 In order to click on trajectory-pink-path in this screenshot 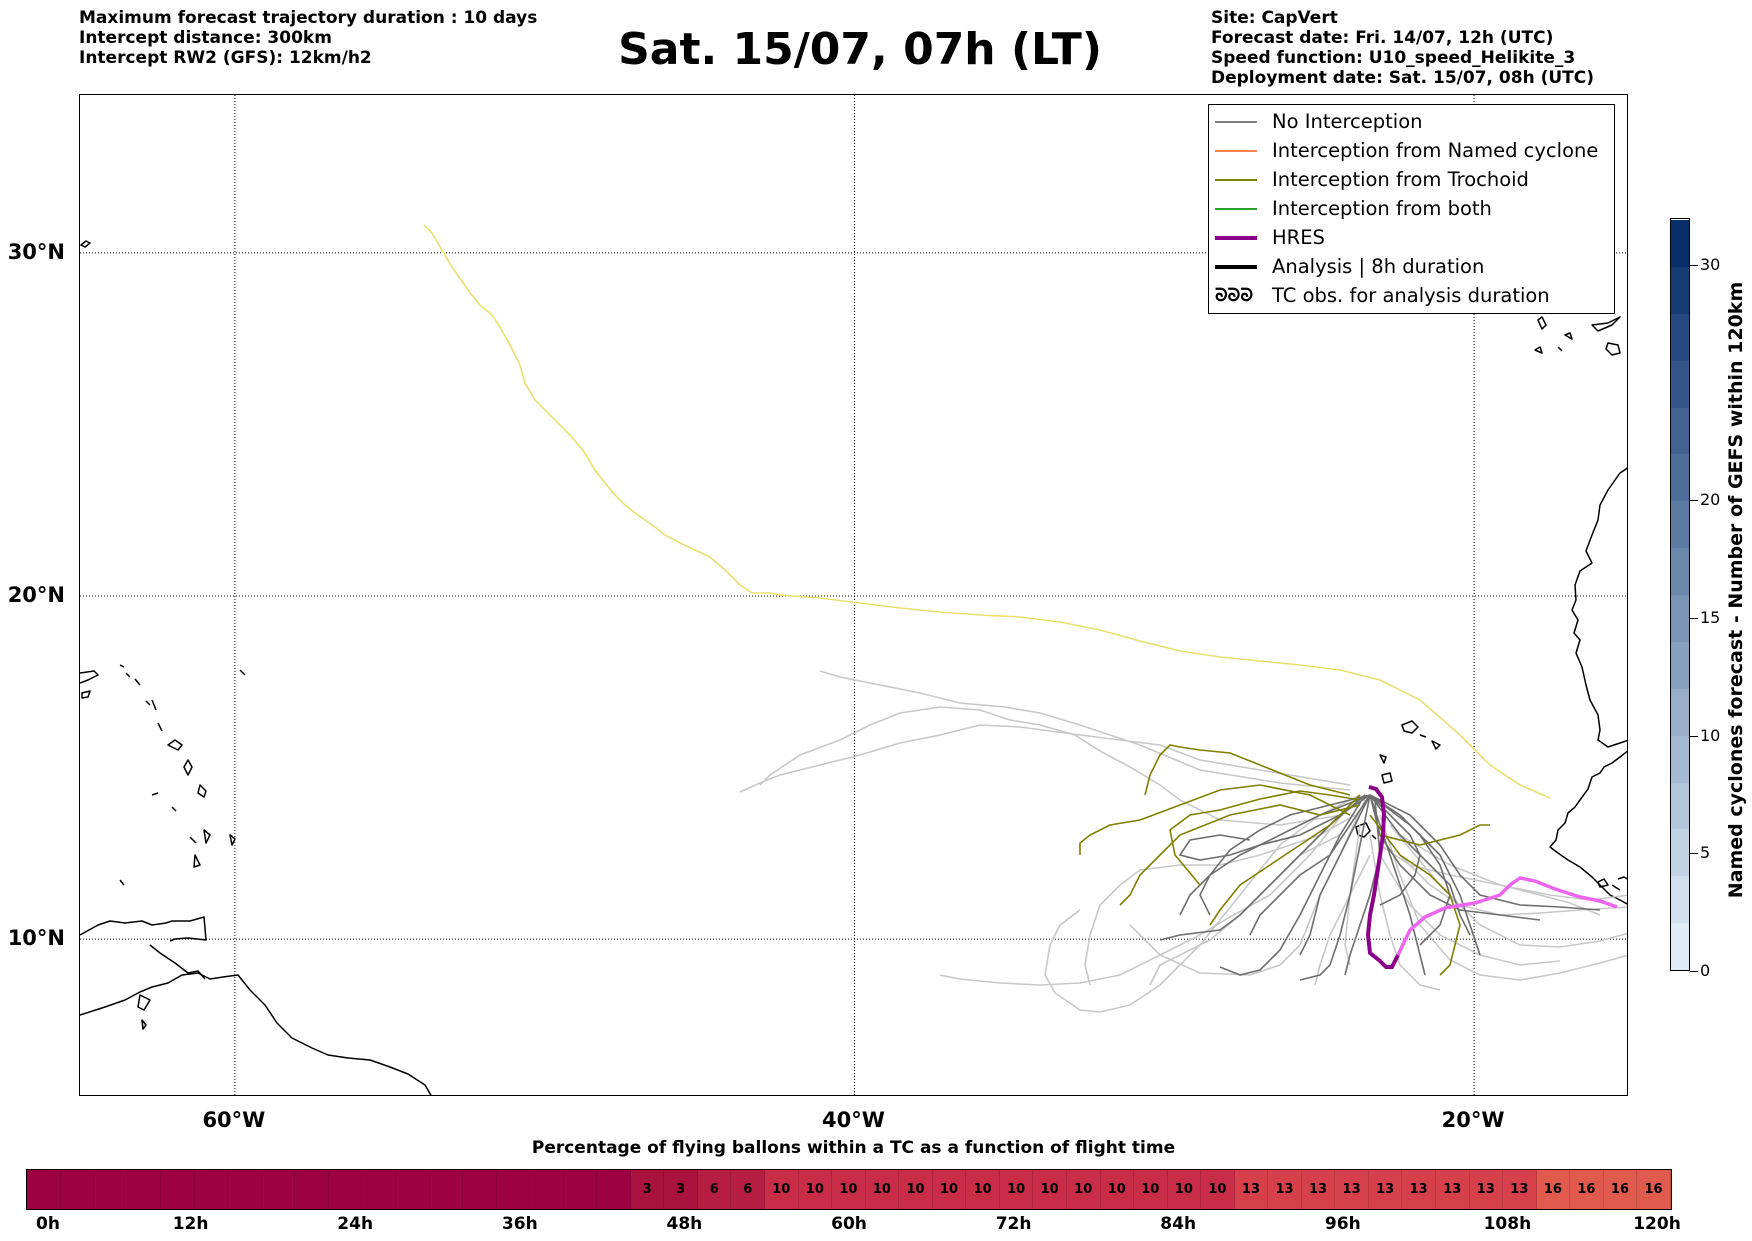, I will do `click(1507, 916)`.